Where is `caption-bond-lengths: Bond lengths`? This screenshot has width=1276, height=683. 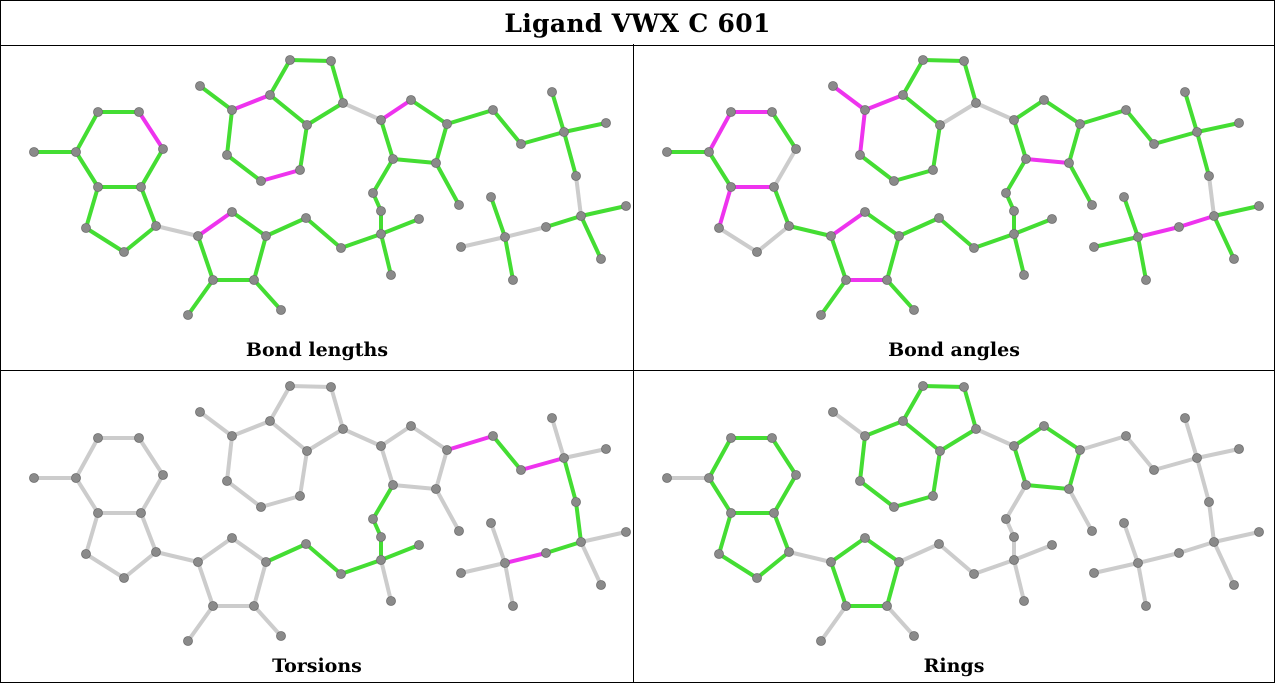 caption-bond-lengths: Bond lengths is located at coordinates (317, 350).